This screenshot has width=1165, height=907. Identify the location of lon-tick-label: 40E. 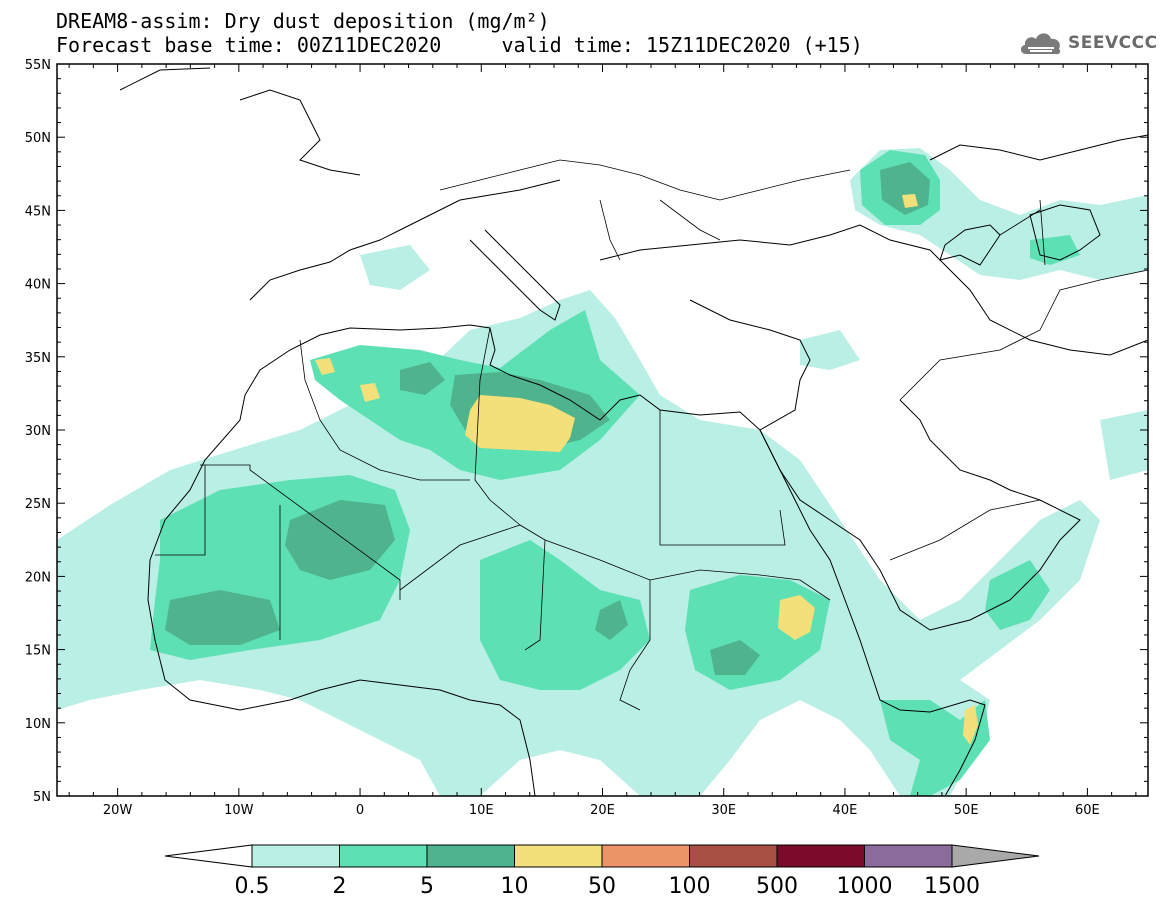
(845, 810).